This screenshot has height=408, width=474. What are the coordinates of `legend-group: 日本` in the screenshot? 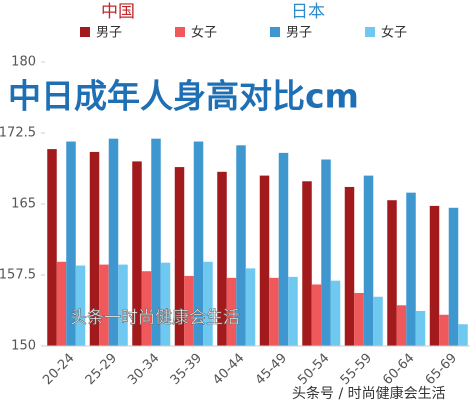 It's located at (308, 12).